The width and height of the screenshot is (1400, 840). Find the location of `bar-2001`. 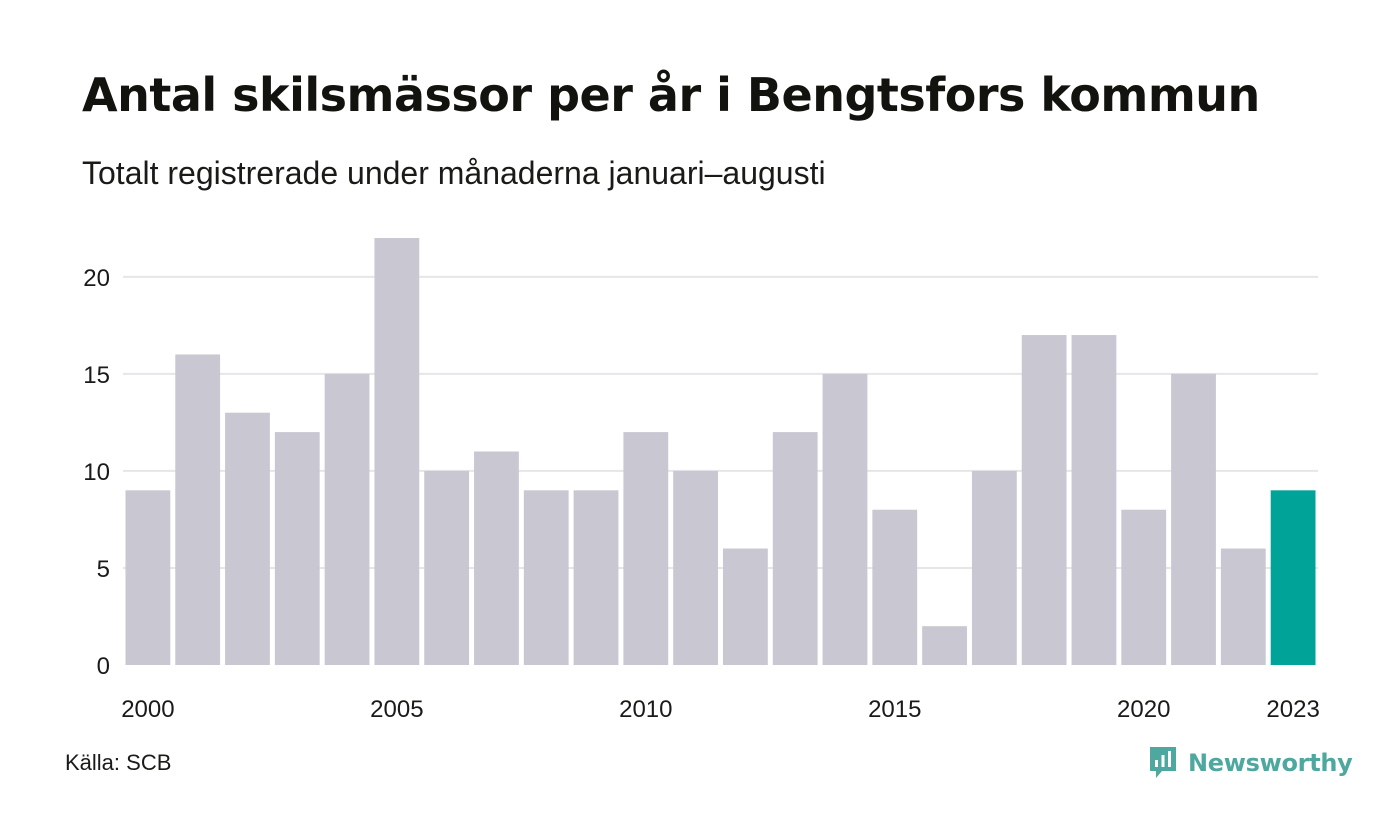

bar-2001 is located at coordinates (198, 509).